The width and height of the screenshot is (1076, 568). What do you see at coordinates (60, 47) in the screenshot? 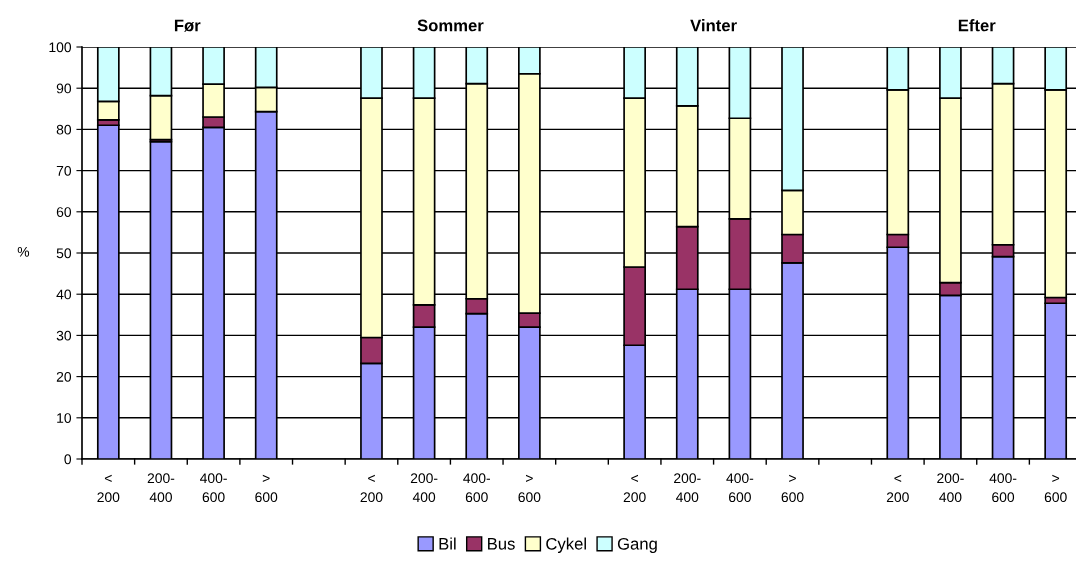
I see `y-tick-label: 100` at bounding box center [60, 47].